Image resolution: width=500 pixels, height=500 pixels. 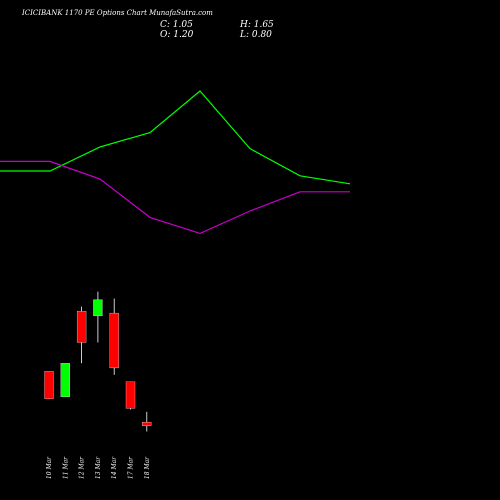 I want to click on candle-14-mar, so click(x=114, y=336).